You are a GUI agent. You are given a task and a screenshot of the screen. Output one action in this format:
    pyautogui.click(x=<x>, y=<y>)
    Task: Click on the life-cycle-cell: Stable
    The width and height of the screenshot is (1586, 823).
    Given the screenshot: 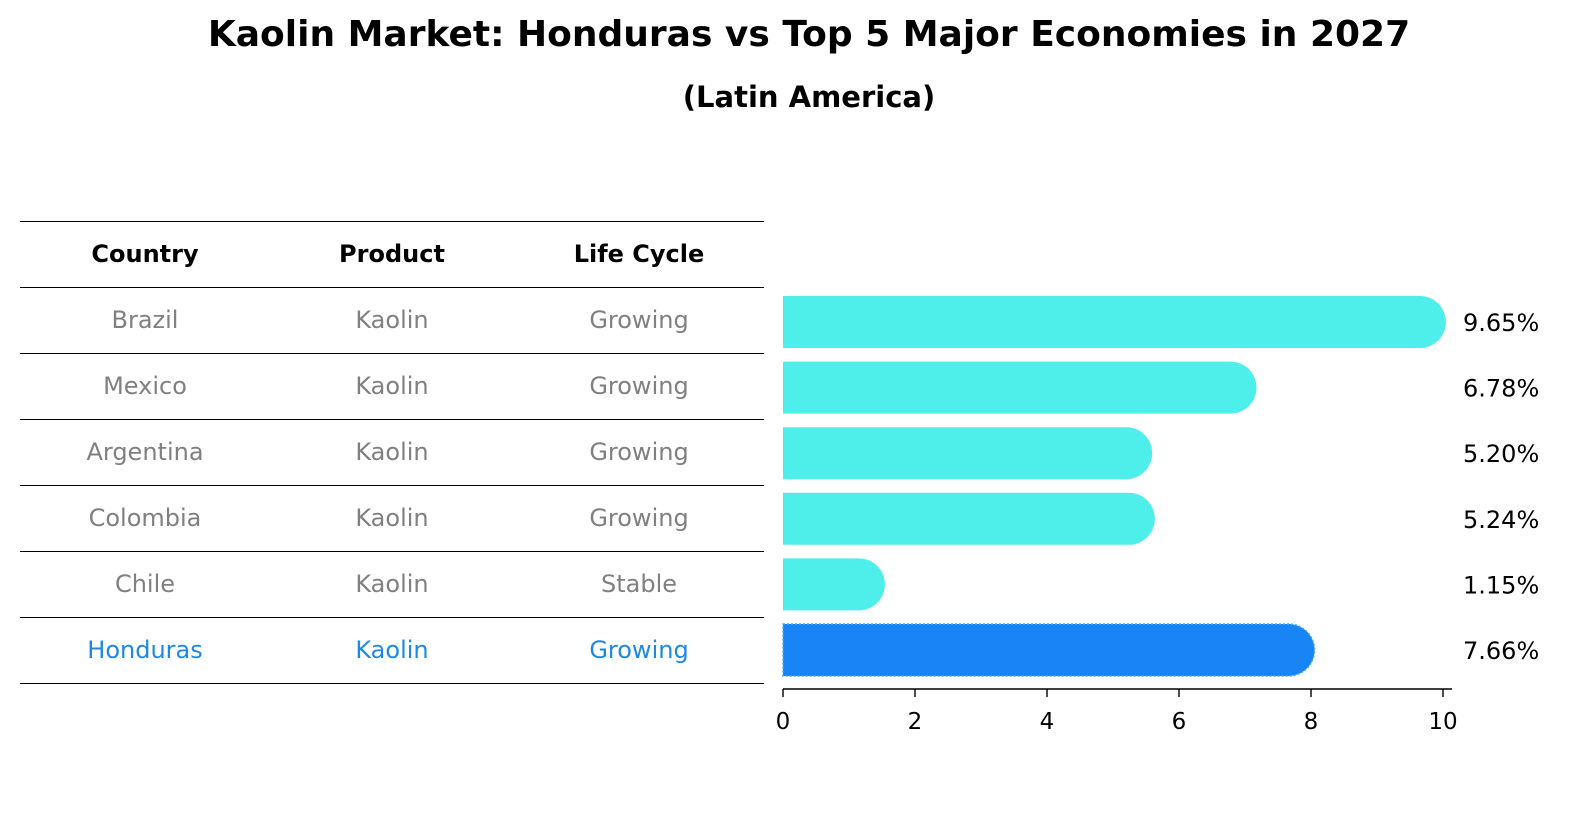 What is the action you would take?
    pyautogui.click(x=639, y=584)
    